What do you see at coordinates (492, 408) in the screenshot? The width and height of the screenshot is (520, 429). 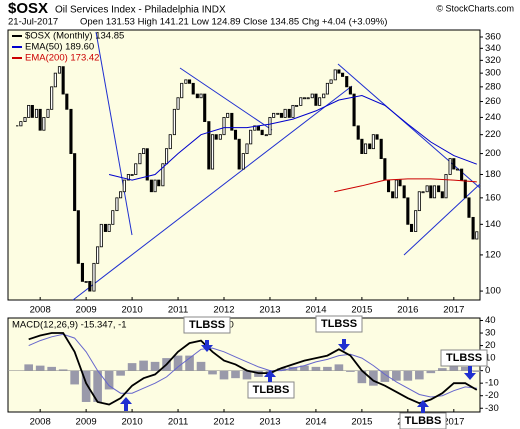 I see `y-tick-label: -30` at bounding box center [492, 408].